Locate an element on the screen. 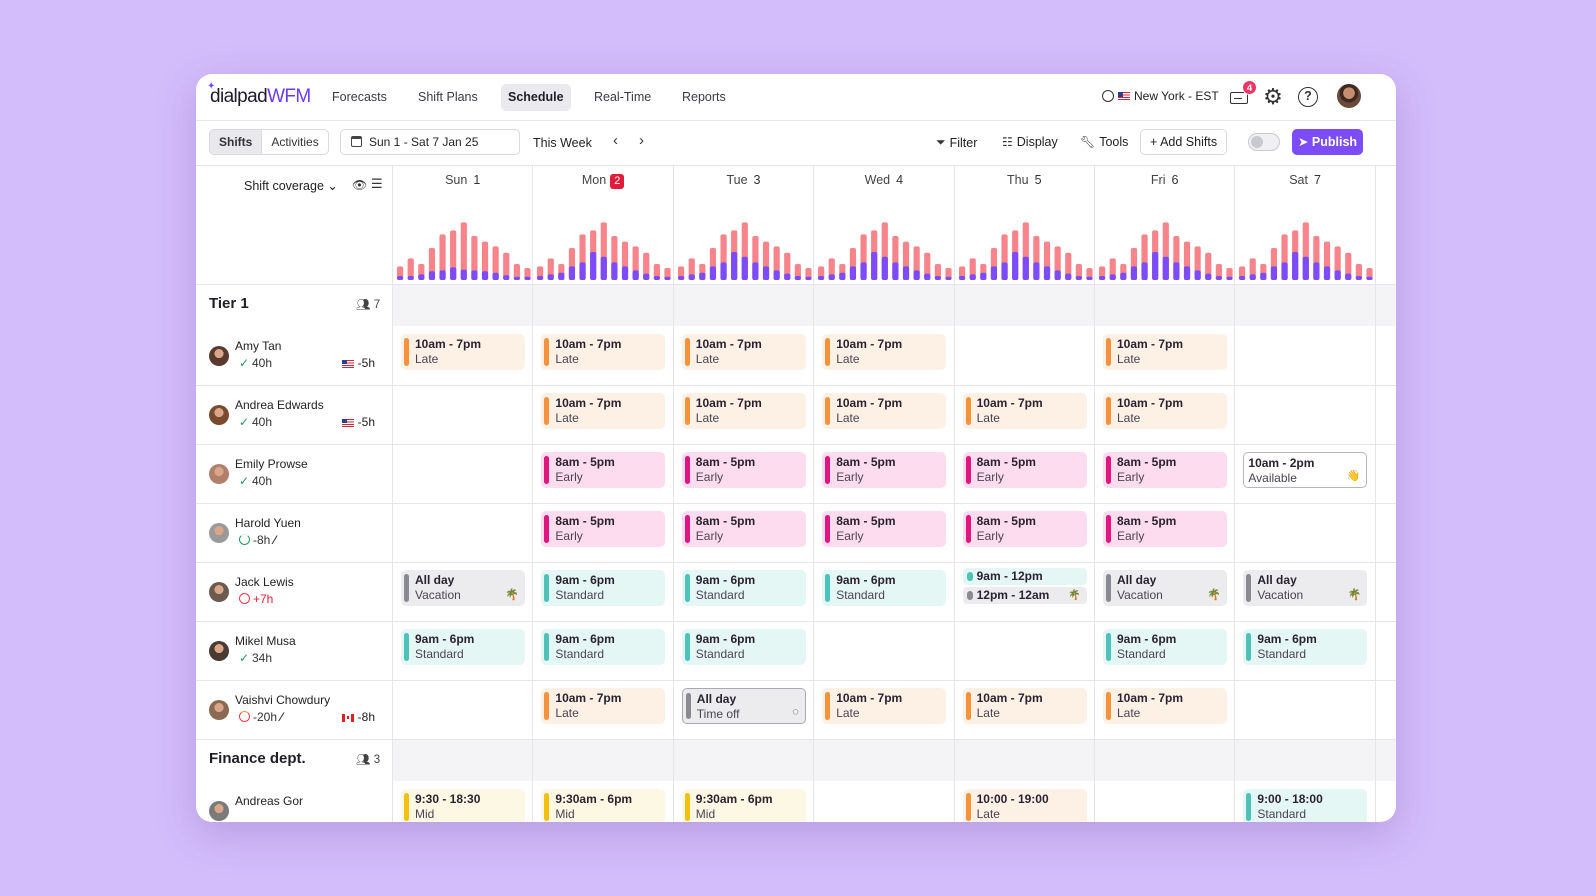 This screenshot has width=1596, height=896. shift-segment: 9am - 12pm is located at coordinates (1024, 576).